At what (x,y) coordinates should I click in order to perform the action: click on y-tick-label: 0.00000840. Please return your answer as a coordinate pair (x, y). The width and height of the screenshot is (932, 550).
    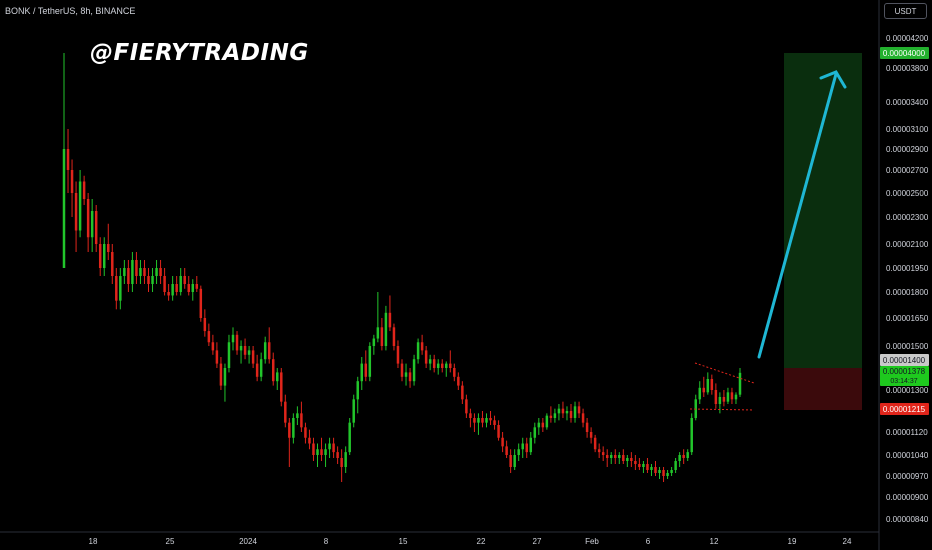
    Looking at the image, I should click on (907, 519).